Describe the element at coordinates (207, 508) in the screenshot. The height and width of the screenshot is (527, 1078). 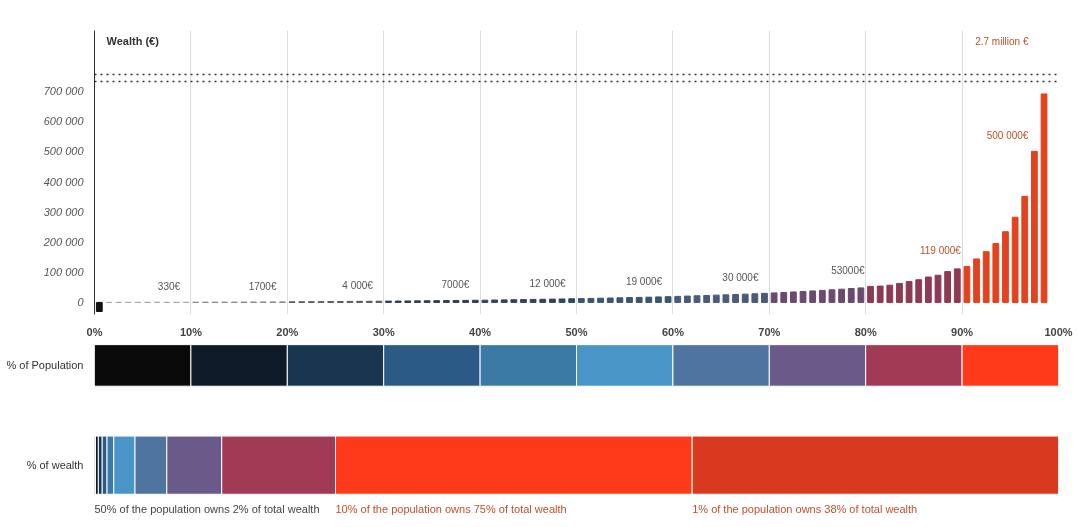
I see `annotation: 50% of the population owns 2% of total wealth` at that location.